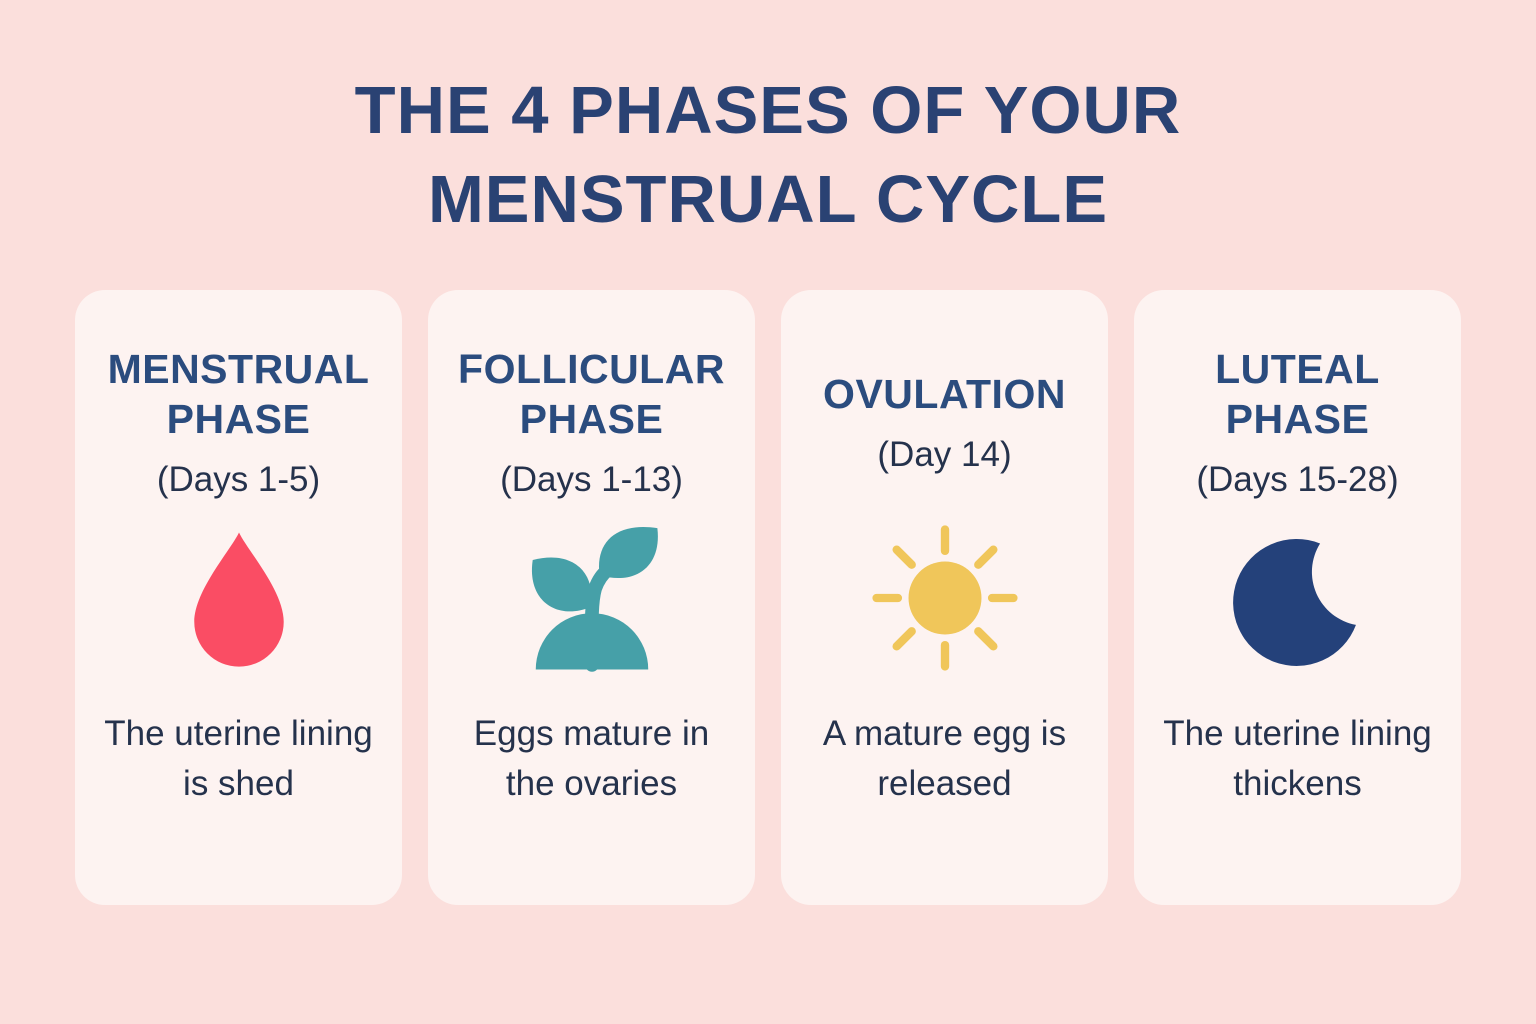 This screenshot has width=1536, height=1024. I want to click on phase-card-ovulation: OVULATION (Day 14), so click(944, 598).